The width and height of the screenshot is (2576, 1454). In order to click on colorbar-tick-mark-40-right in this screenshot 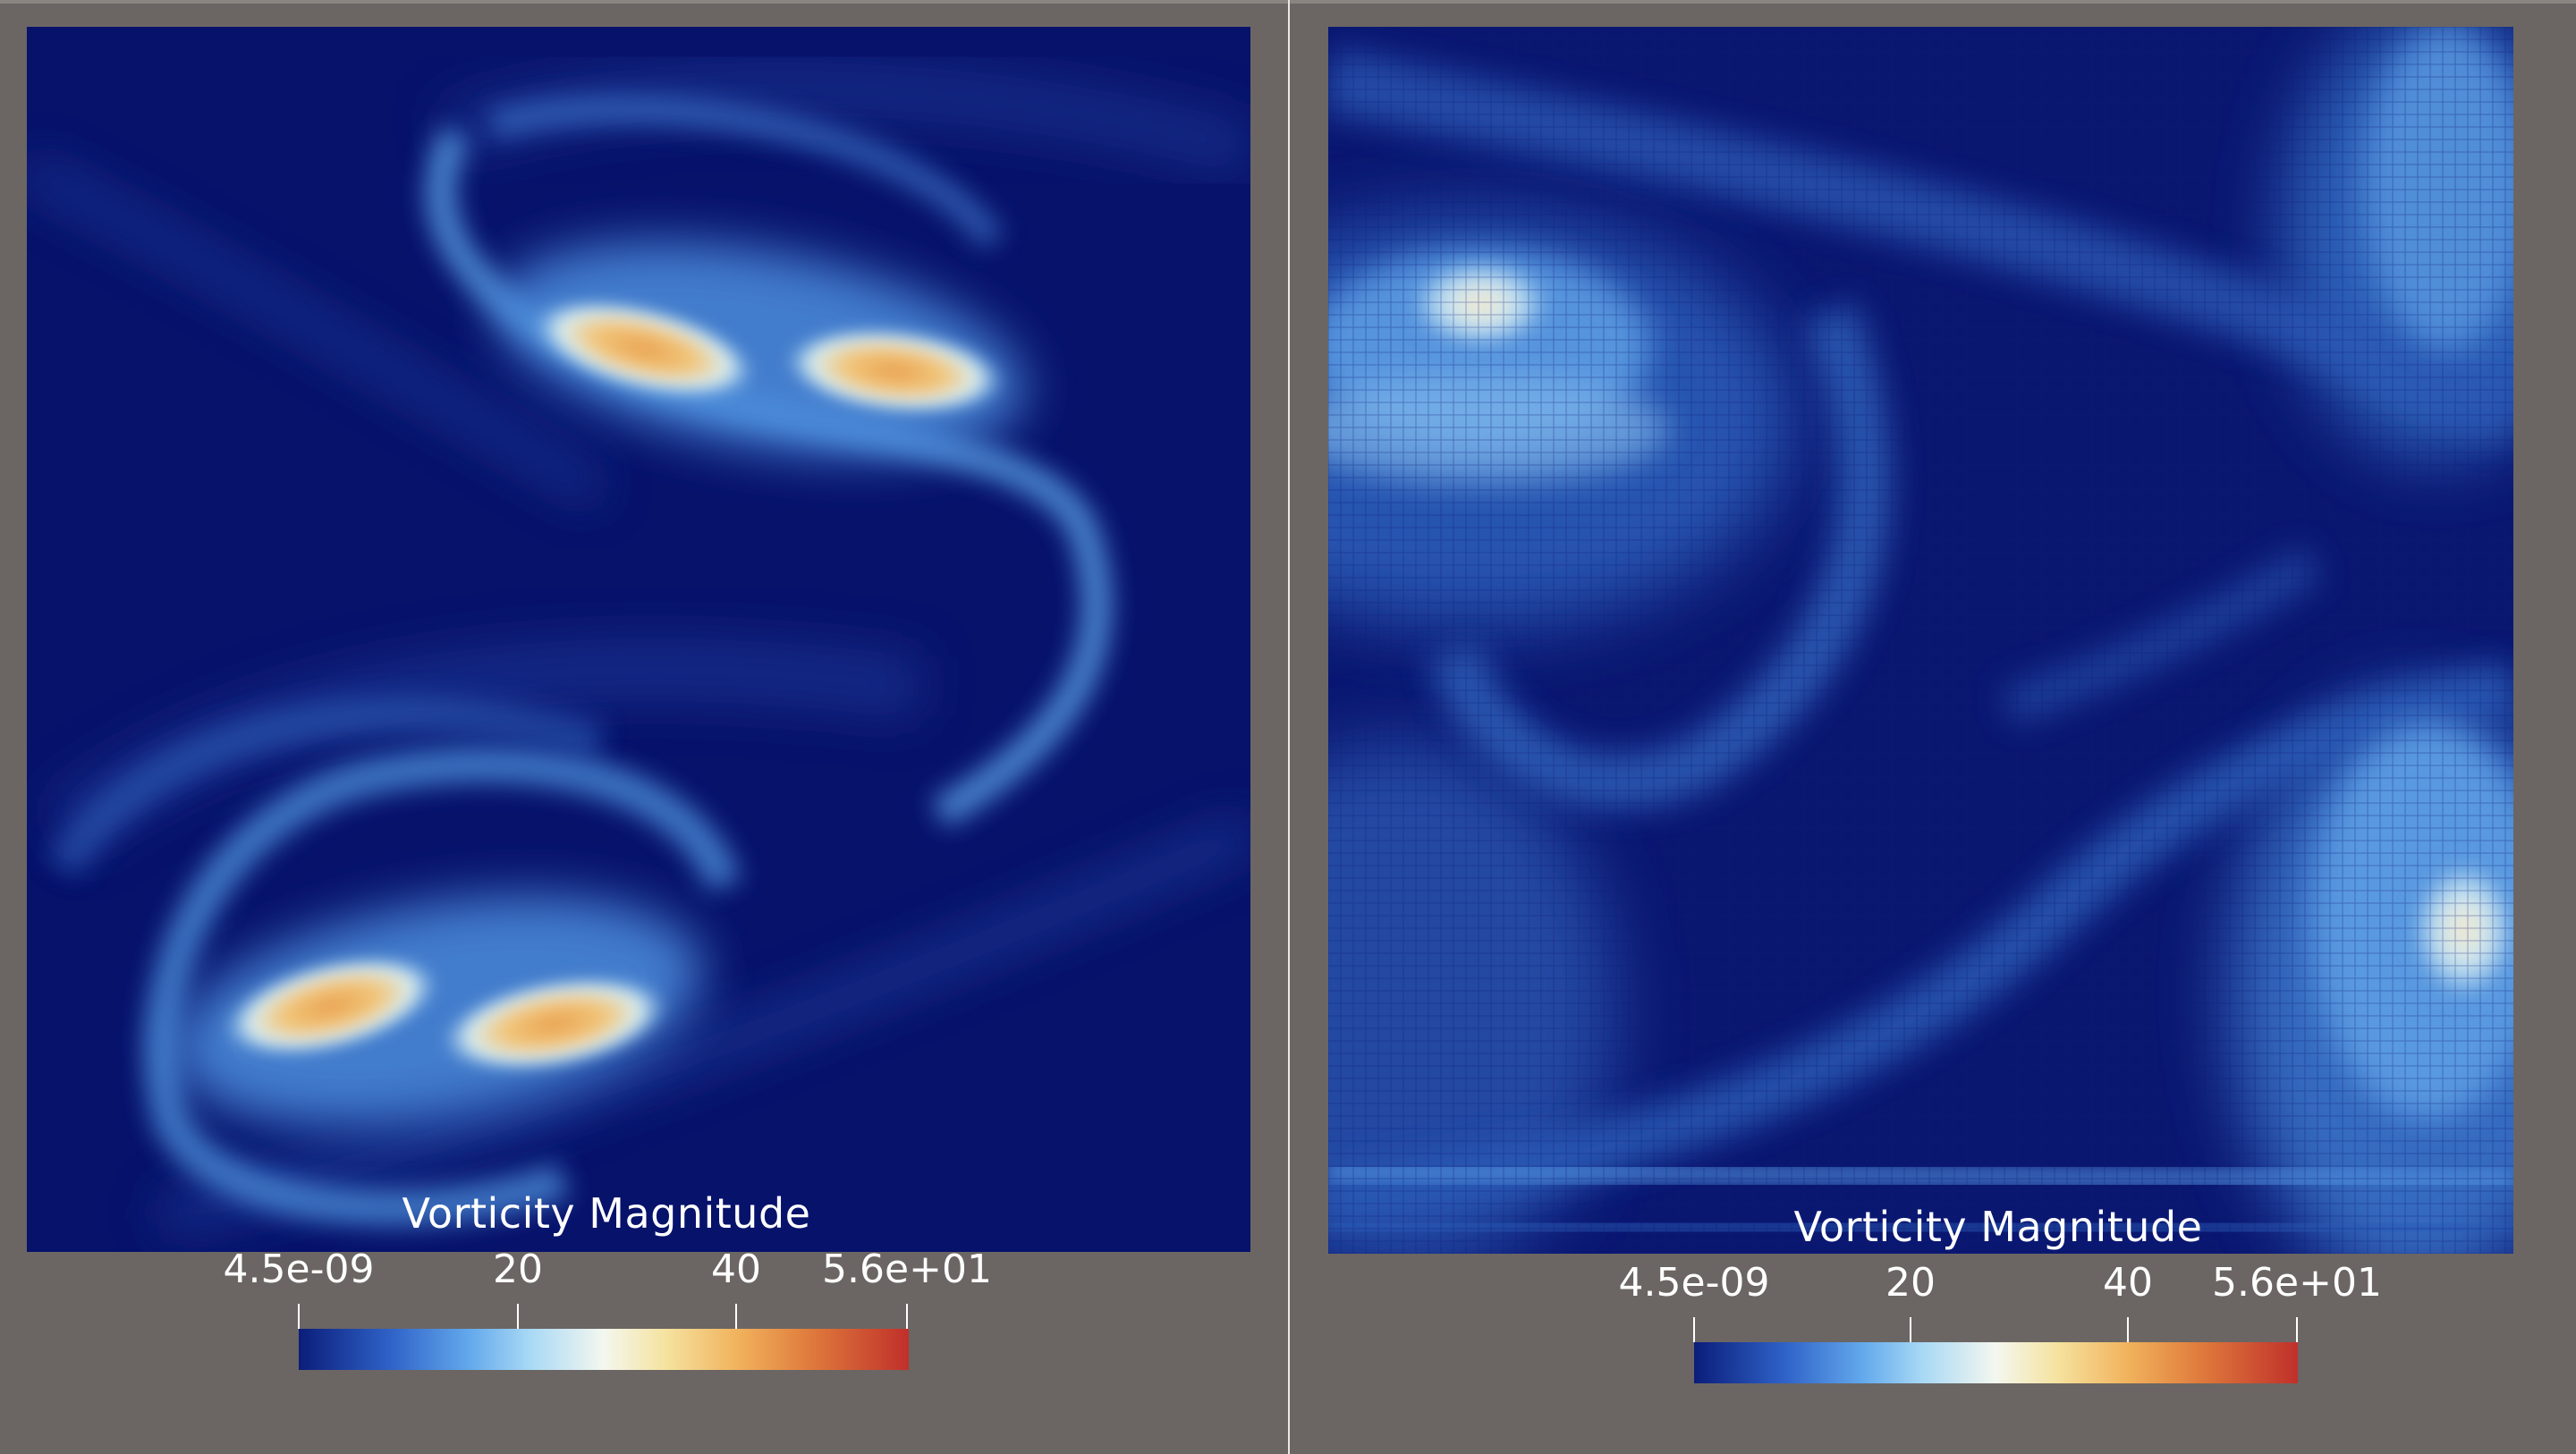, I will do `click(2128, 1330)`.